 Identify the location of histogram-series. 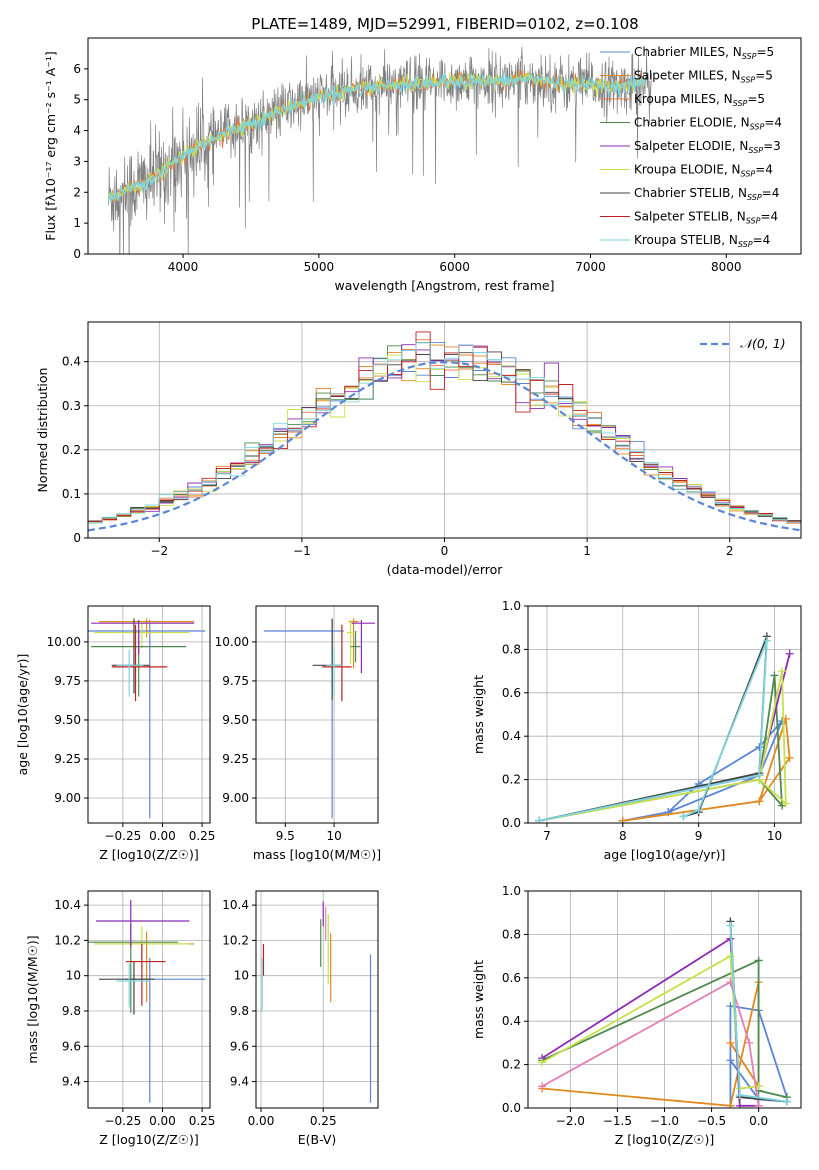
(444, 433).